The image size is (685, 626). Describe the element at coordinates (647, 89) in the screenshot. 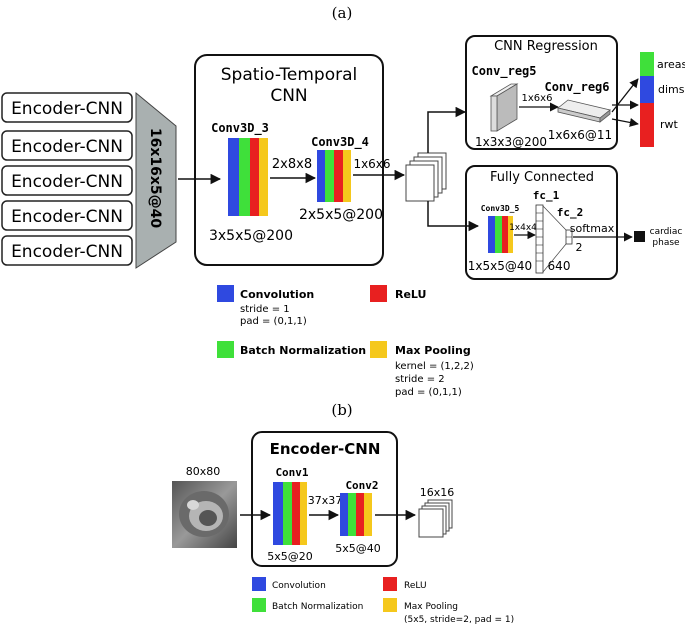

I see `output-dims-bar` at that location.